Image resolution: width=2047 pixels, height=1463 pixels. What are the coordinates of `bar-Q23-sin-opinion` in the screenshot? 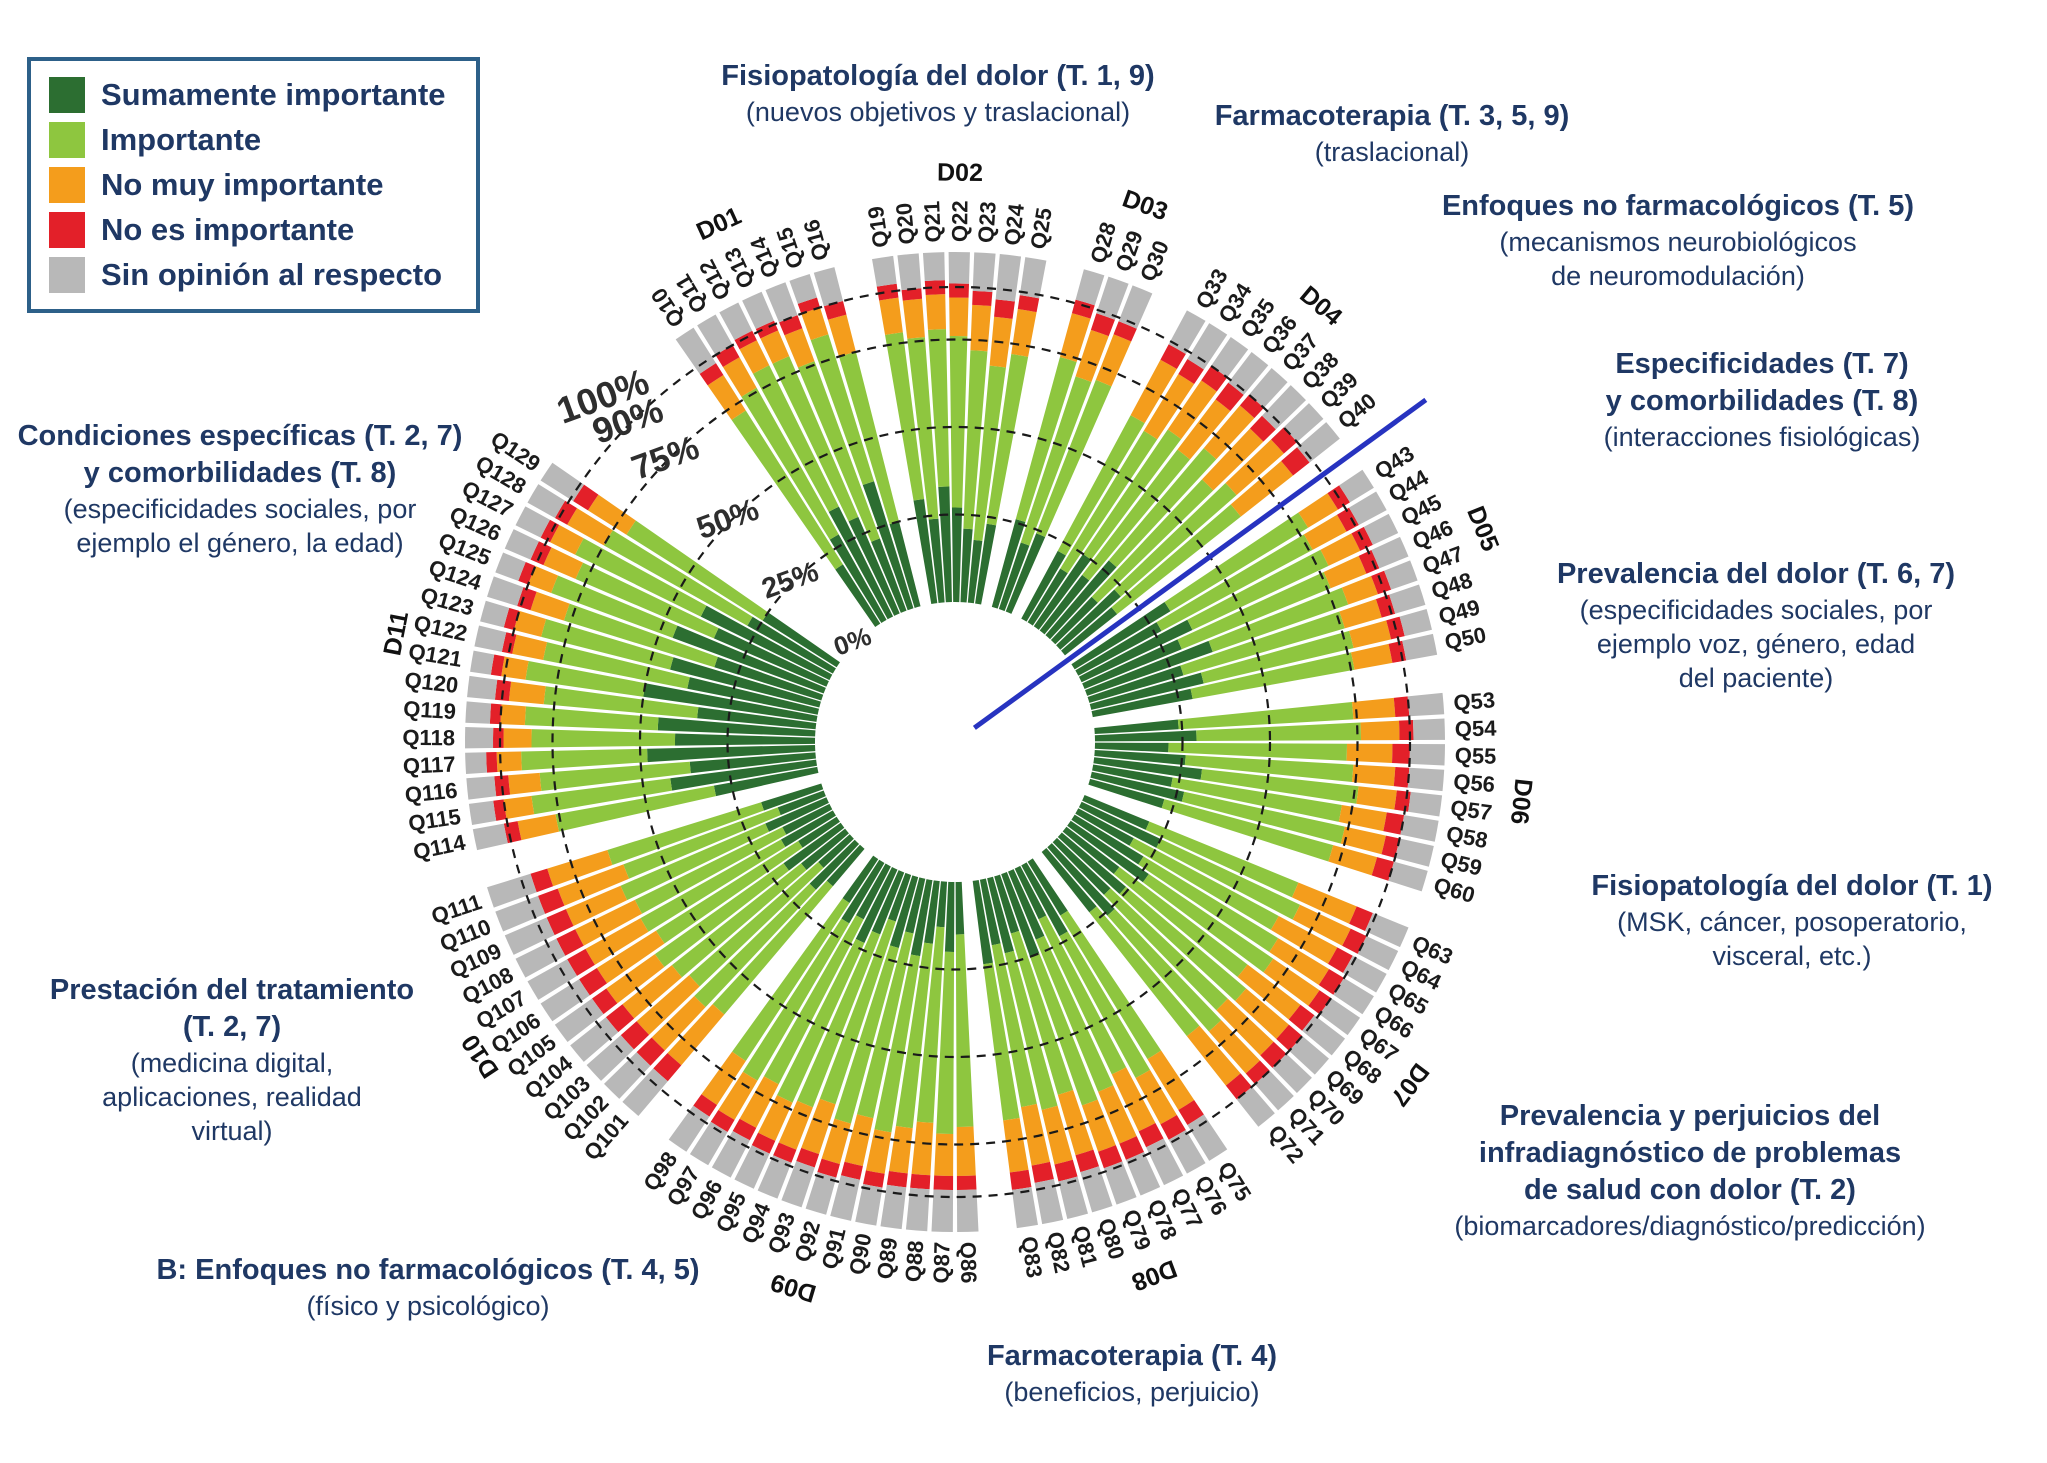 It's located at (984, 272).